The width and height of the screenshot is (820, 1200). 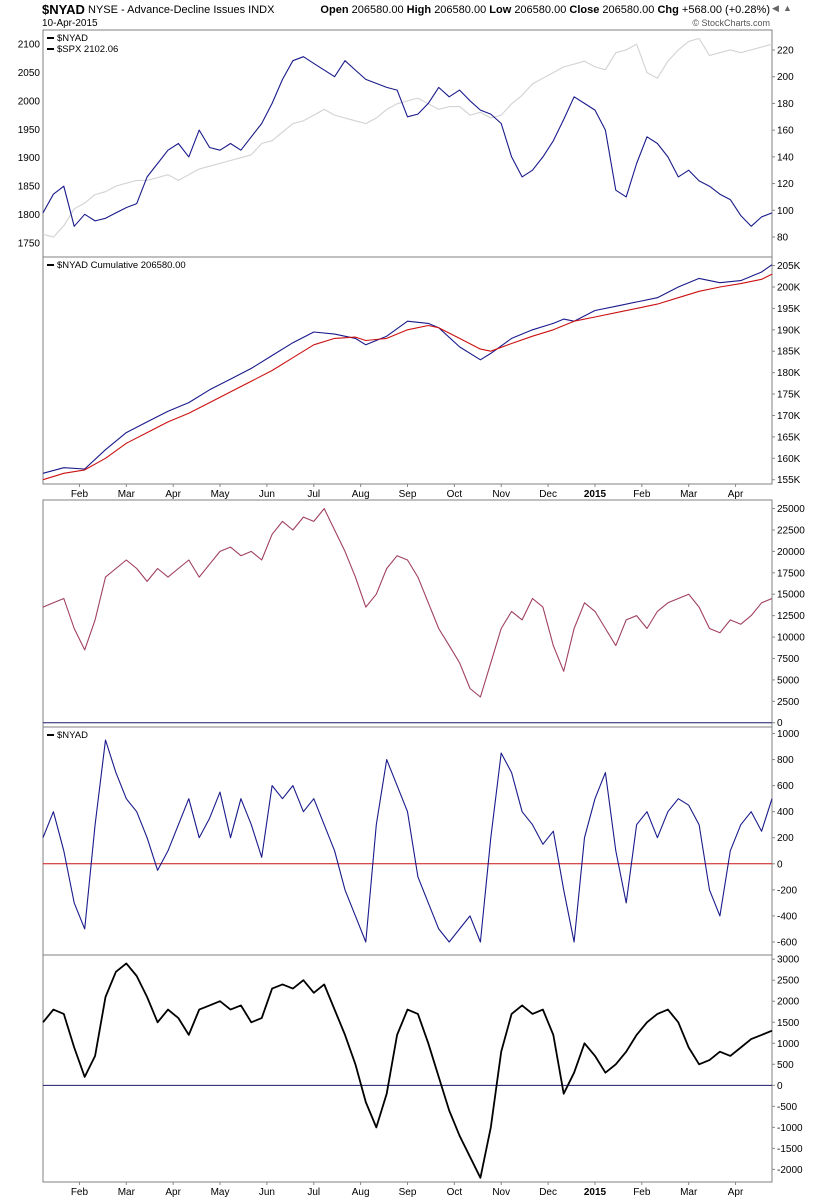 I want to click on close-label: Close, so click(x=584, y=10).